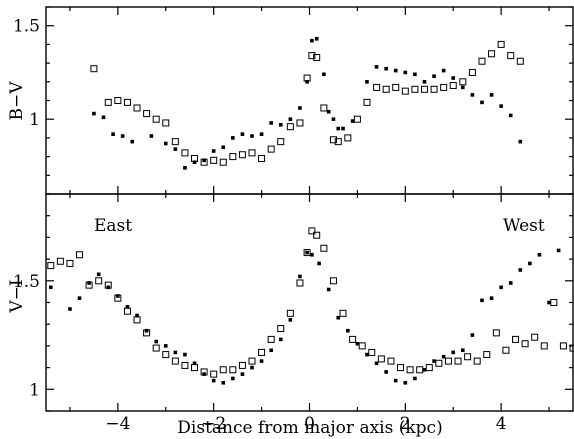  I want to click on y-tick-label: 1.5, so click(26, 282).